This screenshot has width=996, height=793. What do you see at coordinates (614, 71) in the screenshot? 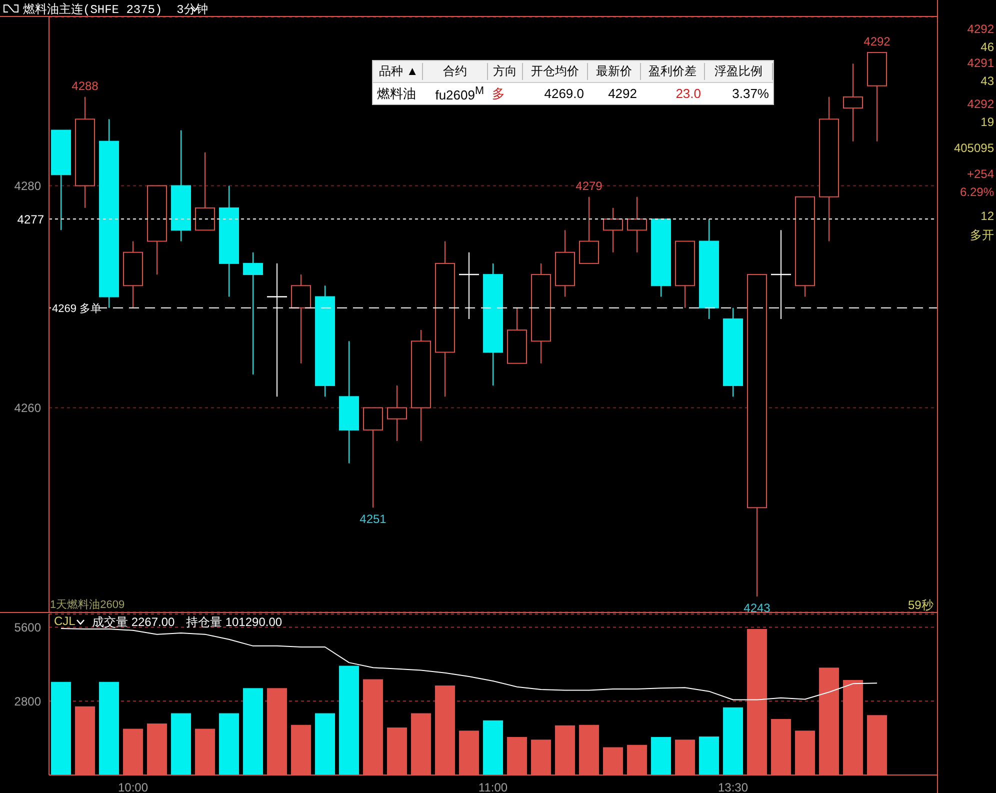
I see `annotation: 最新价` at bounding box center [614, 71].